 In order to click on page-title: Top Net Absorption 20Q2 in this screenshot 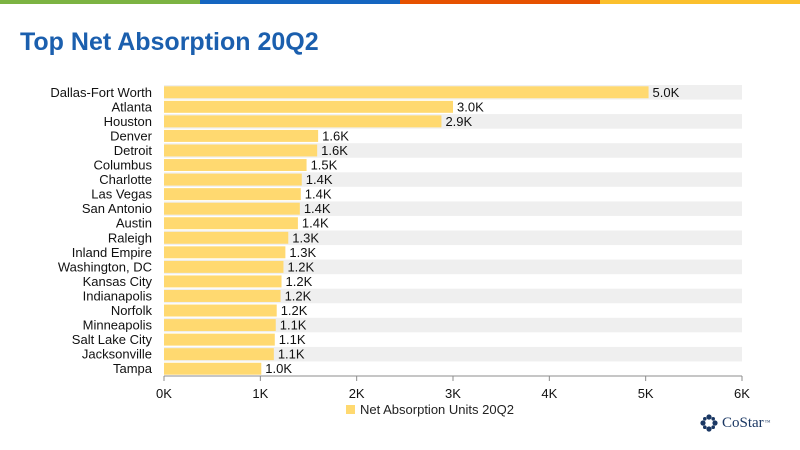, I will do `click(169, 42)`.